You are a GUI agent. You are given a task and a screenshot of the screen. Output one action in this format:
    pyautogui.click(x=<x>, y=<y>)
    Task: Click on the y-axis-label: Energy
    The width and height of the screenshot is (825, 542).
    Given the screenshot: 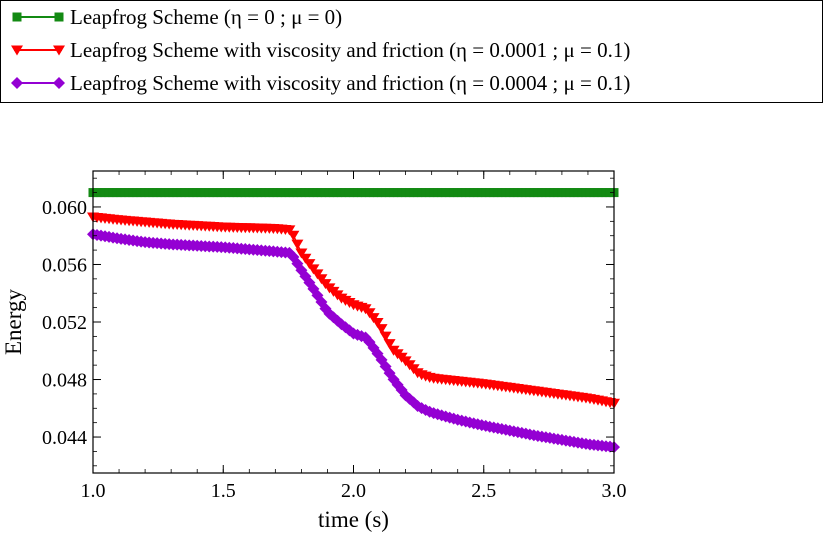 What is the action you would take?
    pyautogui.click(x=13, y=322)
    